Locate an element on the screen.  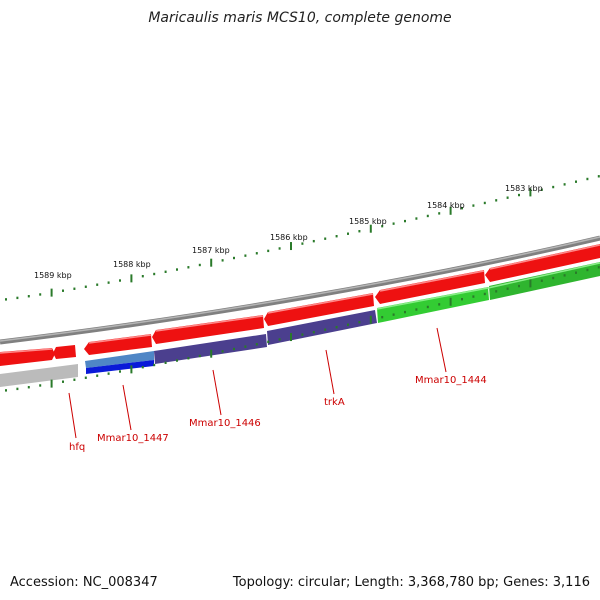
gene-label-mmar10-1446: Mmar10_1446 is located at coordinates (225, 423).